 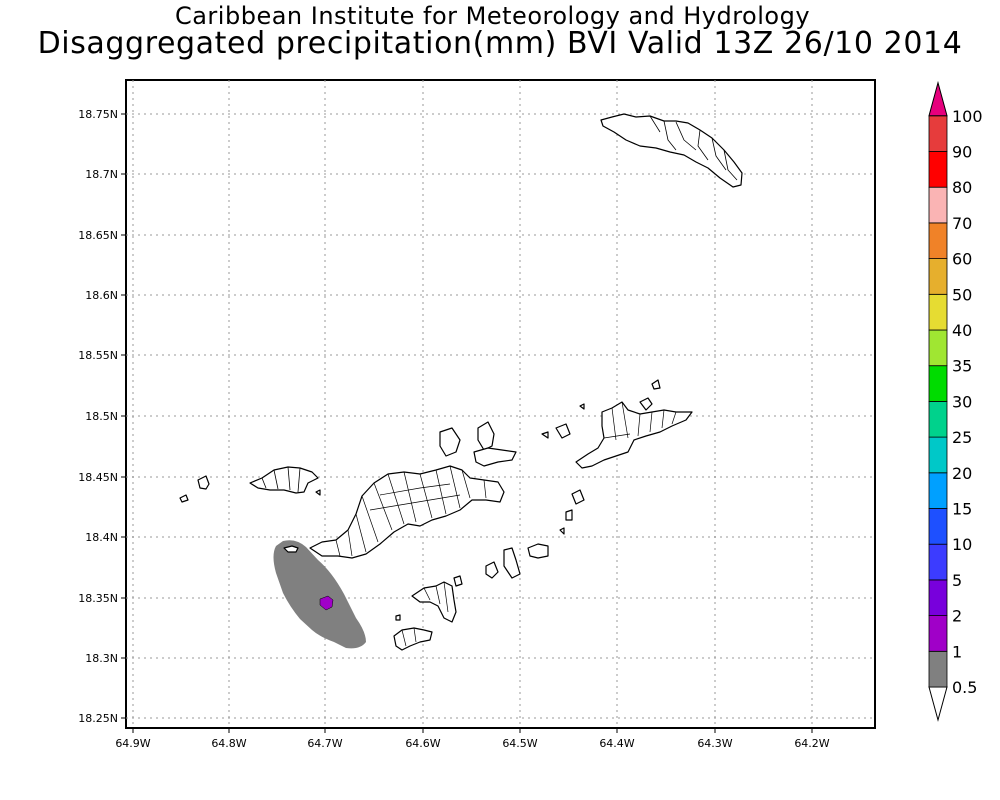 I want to click on lon-tick-label: 64.6W, so click(x=422, y=743).